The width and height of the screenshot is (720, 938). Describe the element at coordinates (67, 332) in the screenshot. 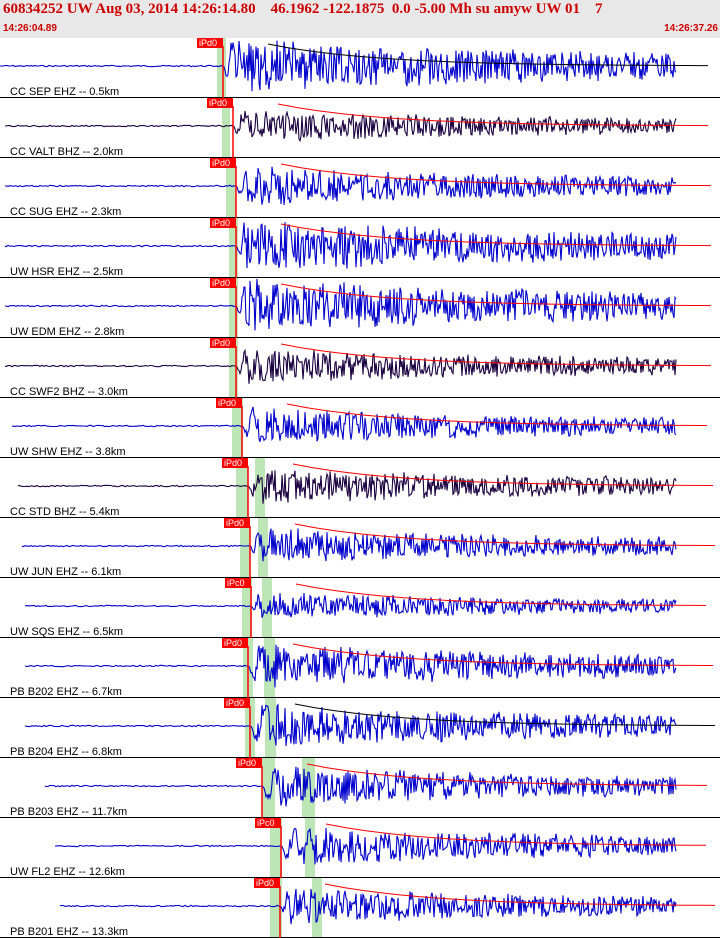

I see `station-label: UW EDM EHZ -- 2.8km` at that location.